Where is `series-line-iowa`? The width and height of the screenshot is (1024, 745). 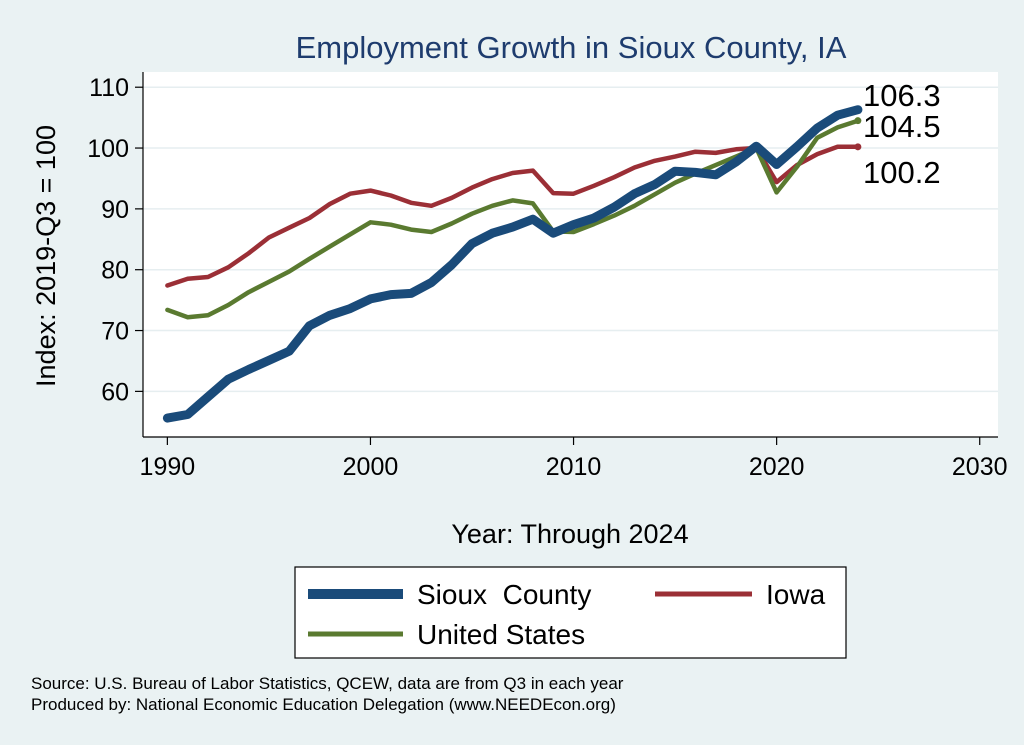
series-line-iowa is located at coordinates (513, 216).